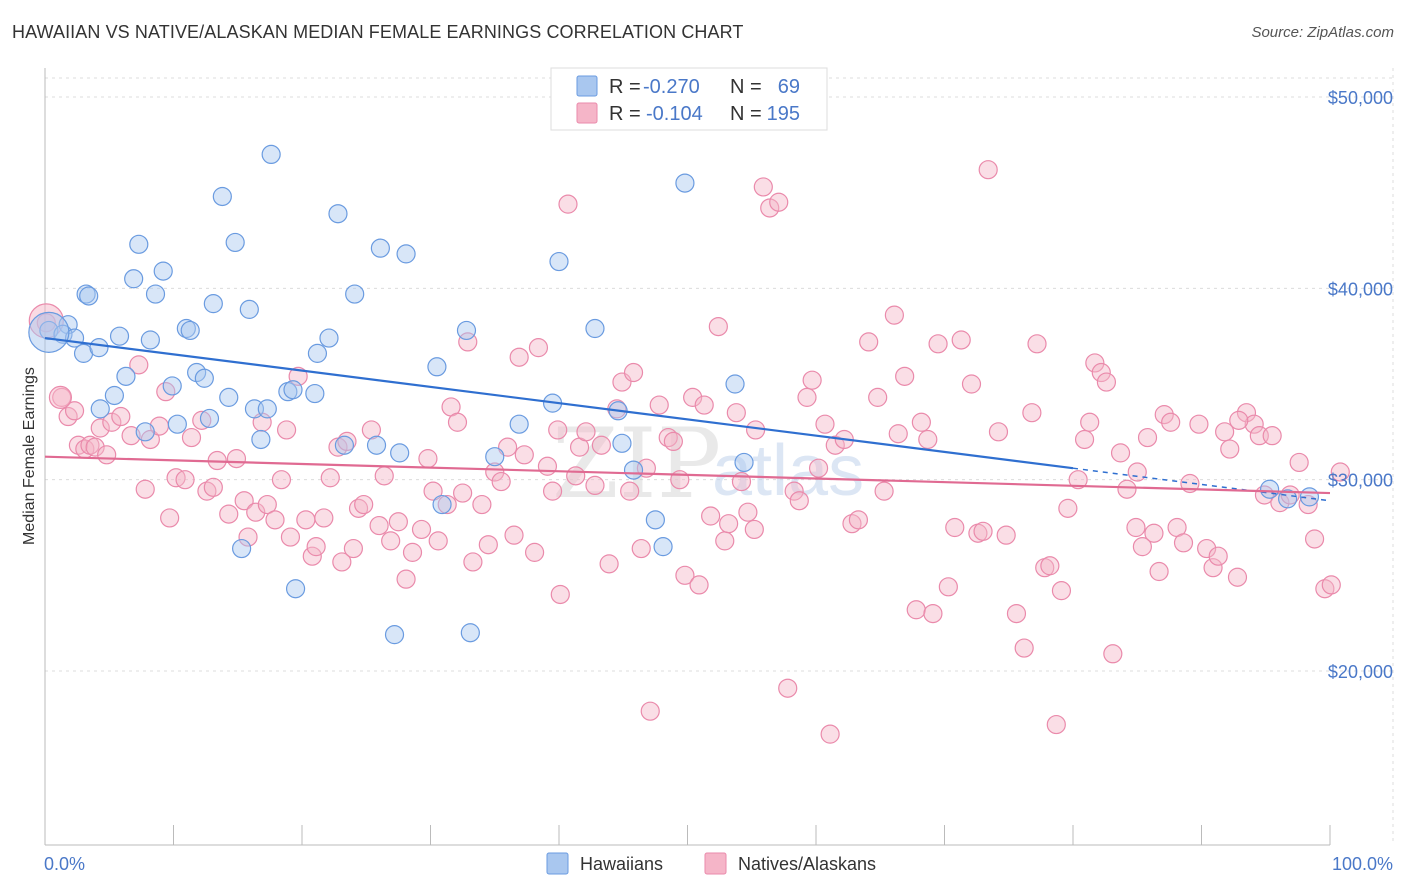  What do you see at coordinates (1360, 385) in the screenshot?
I see `y-tick-labels: $50,000 $40,000 $30,000 $20,000` at bounding box center [1360, 385].